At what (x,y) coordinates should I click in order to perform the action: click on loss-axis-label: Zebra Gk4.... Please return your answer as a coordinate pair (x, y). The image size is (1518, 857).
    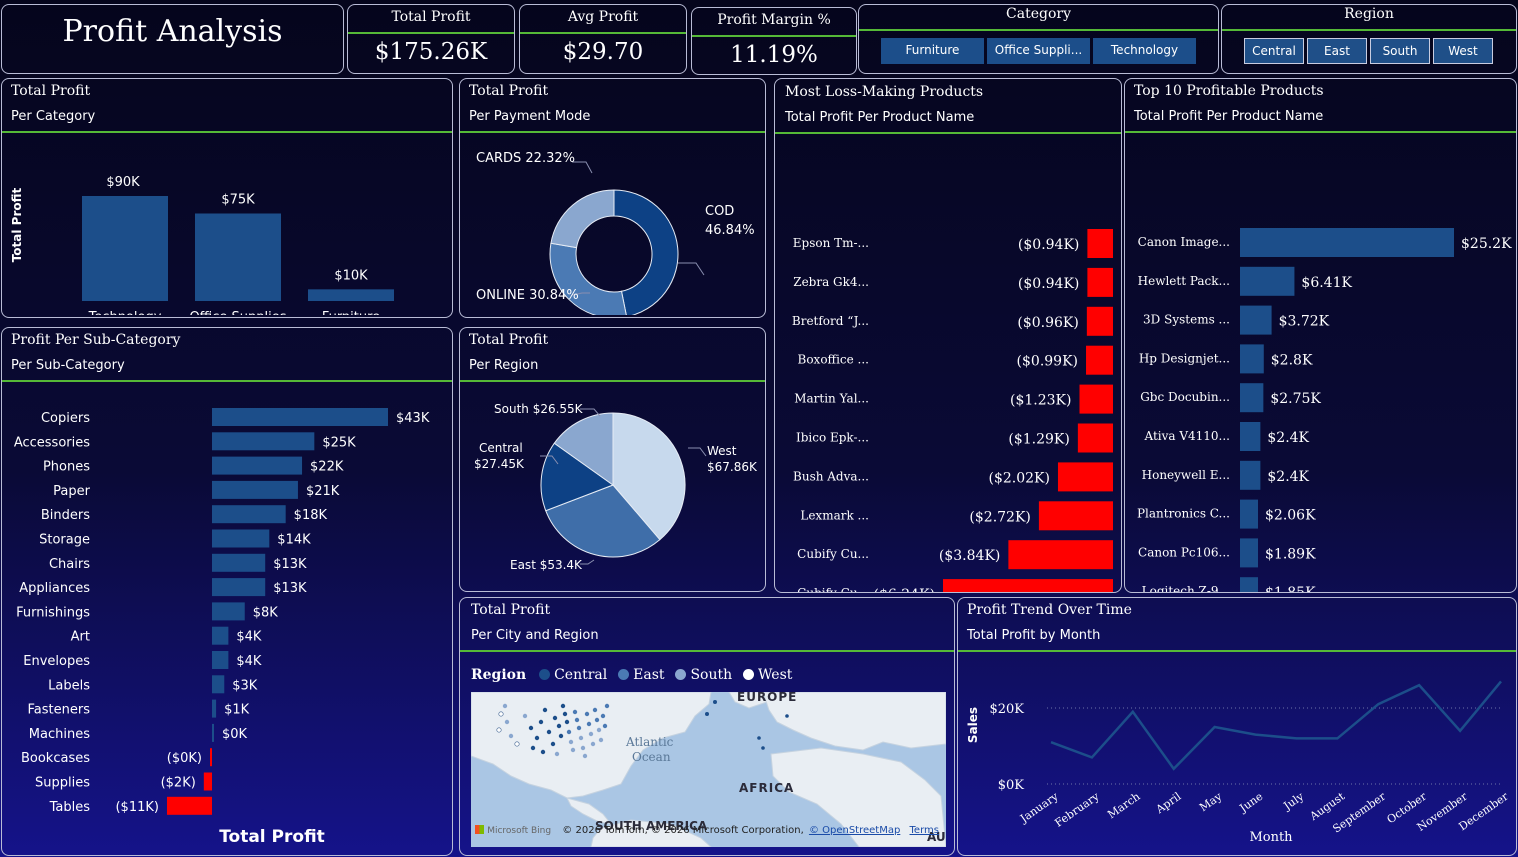
    Looking at the image, I should click on (831, 282).